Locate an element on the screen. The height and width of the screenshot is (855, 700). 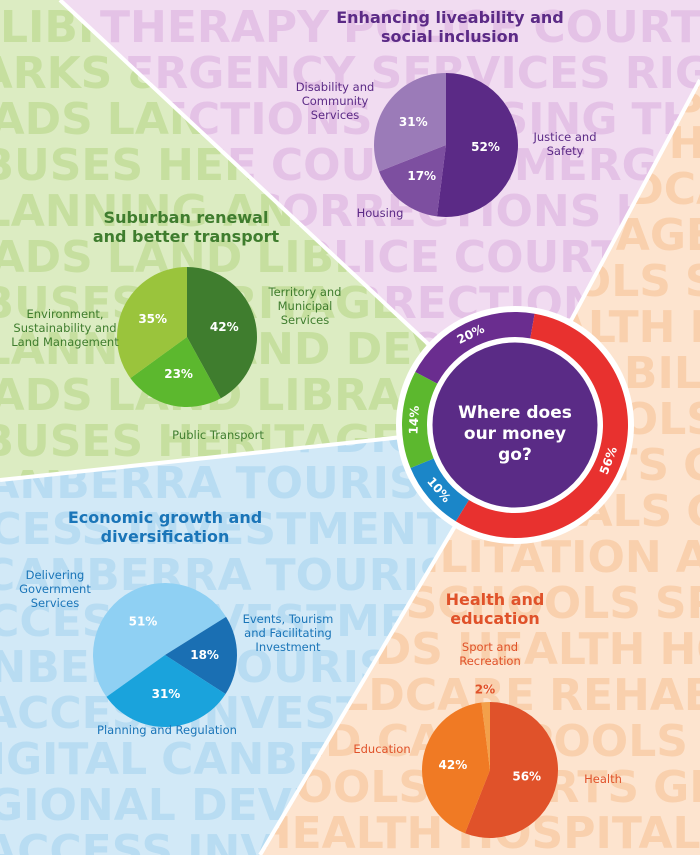
background-word: DIGITAL is located at coordinates (73, 759).